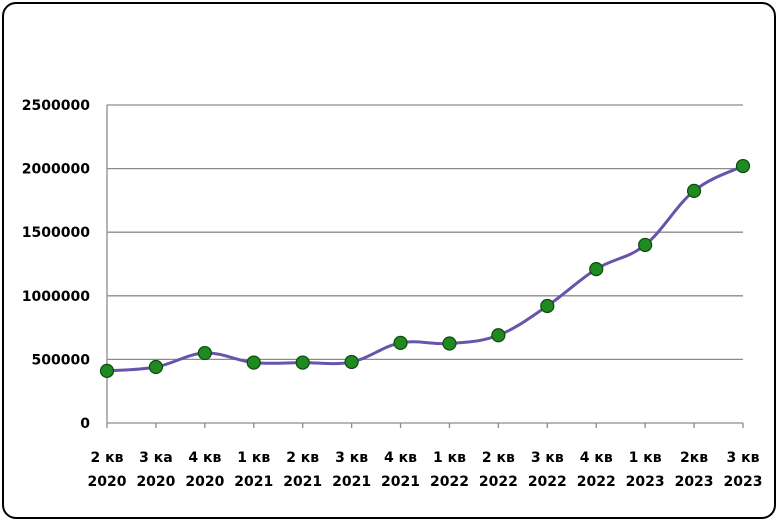  Describe the element at coordinates (61, 360) in the screenshot. I see `y-tick-label: 500000` at that location.